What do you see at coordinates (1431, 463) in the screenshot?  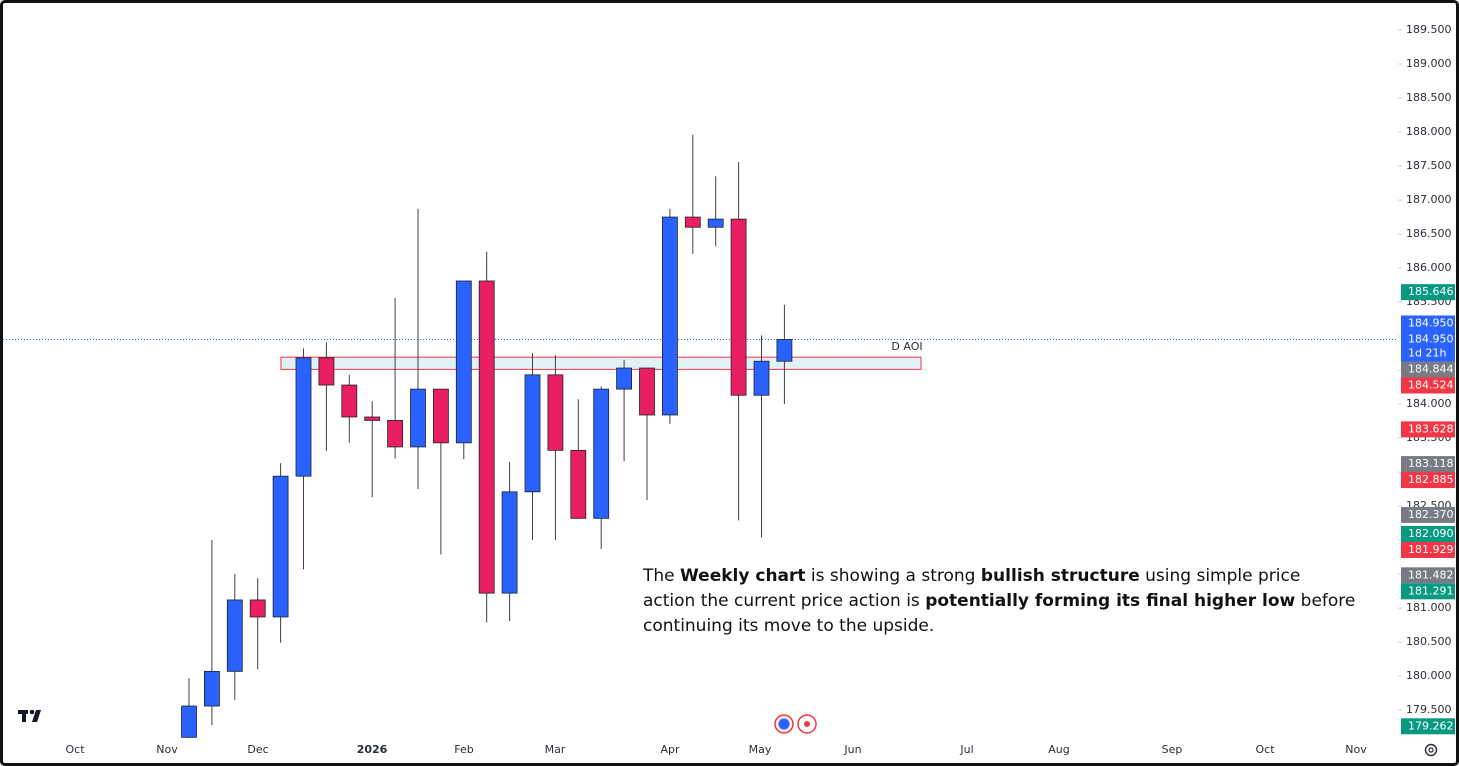 I see `price-badge-label: 183.118` at bounding box center [1431, 463].